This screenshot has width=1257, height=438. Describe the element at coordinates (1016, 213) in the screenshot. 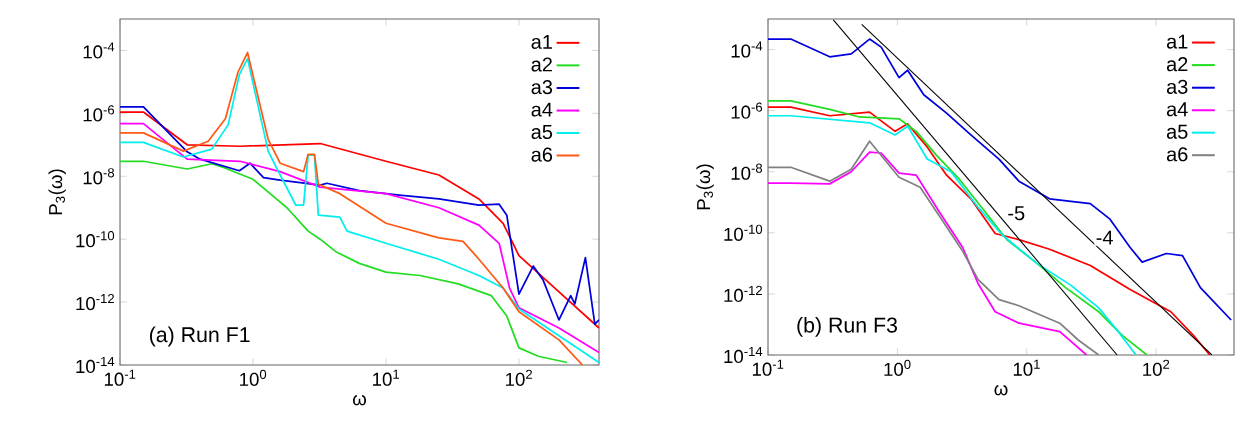

I see `annotation: -5` at that location.